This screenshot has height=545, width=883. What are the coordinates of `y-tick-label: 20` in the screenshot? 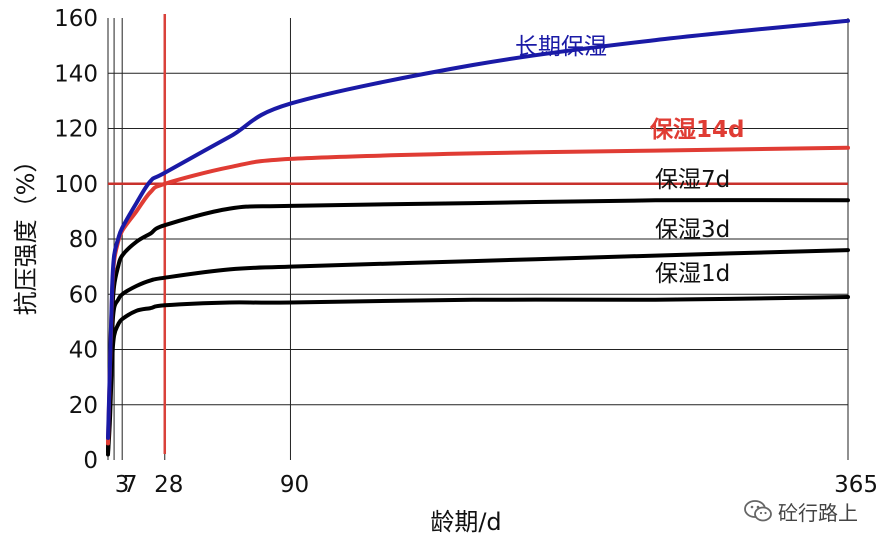 It's located at (83, 406).